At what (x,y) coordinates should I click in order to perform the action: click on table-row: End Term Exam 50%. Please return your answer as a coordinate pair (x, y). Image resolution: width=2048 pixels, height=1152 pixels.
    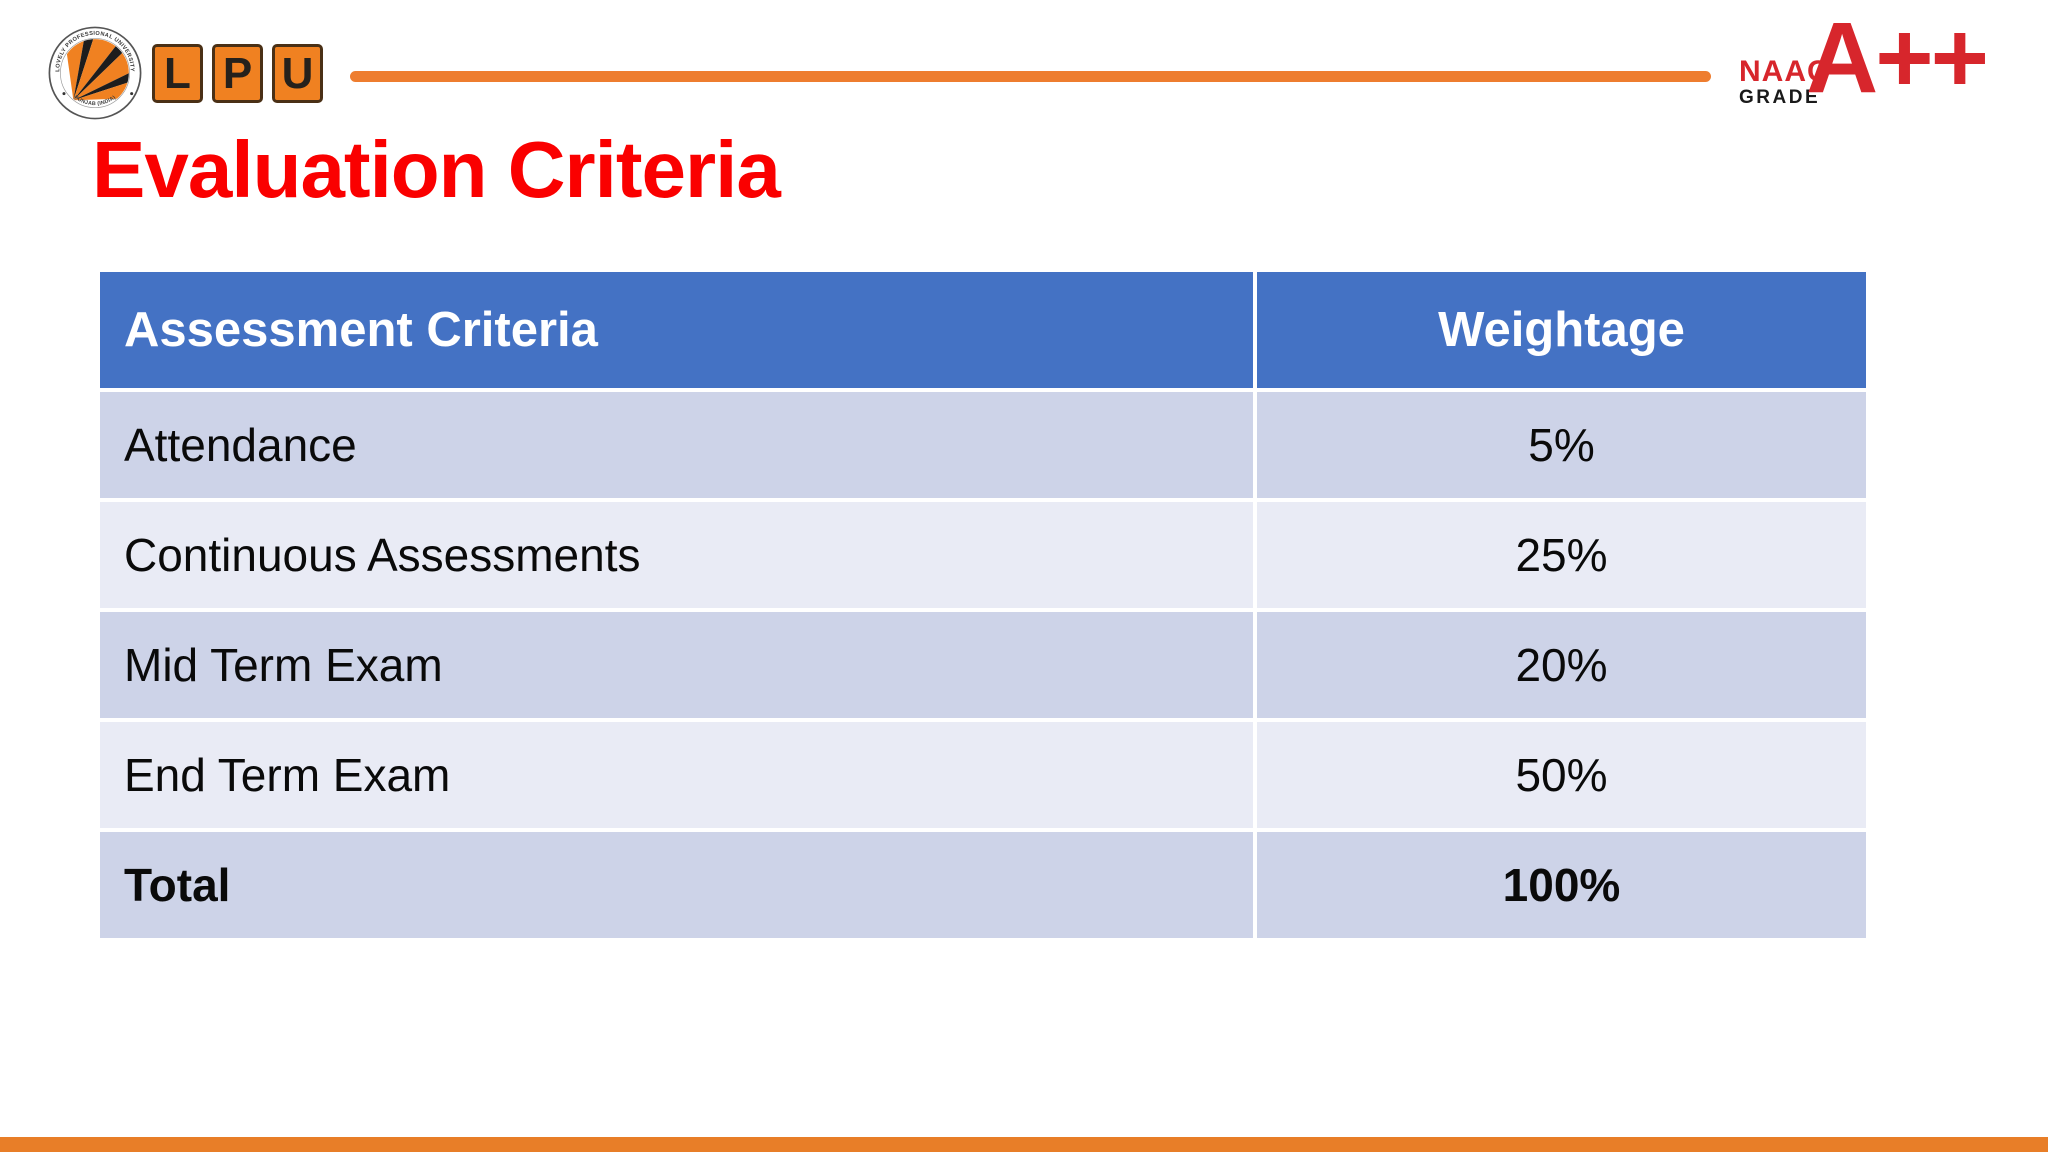
    Looking at the image, I should click on (983, 775).